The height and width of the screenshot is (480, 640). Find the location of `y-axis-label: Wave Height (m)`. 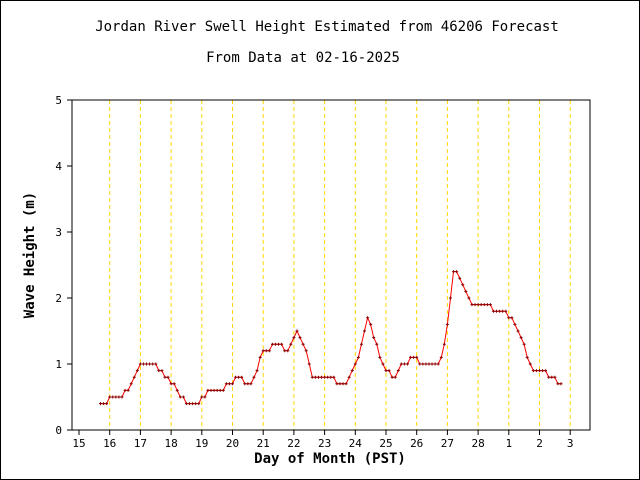

y-axis-label: Wave Height (m) is located at coordinates (30, 255).